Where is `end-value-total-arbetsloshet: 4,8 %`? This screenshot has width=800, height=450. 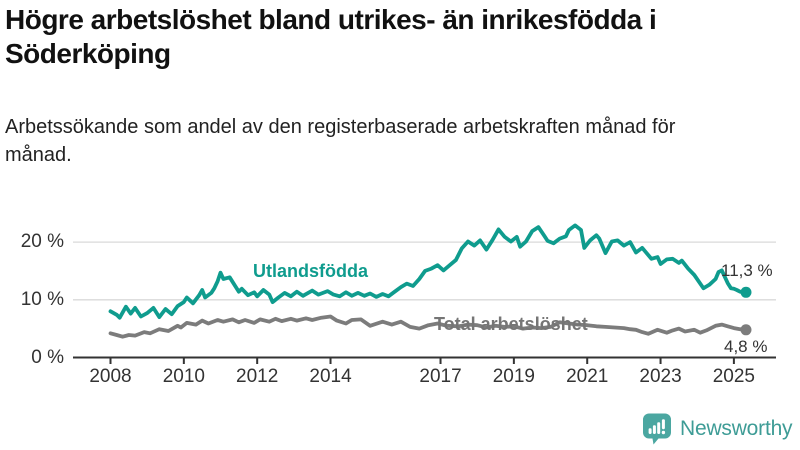 end-value-total-arbetsloshet: 4,8 % is located at coordinates (746, 346).